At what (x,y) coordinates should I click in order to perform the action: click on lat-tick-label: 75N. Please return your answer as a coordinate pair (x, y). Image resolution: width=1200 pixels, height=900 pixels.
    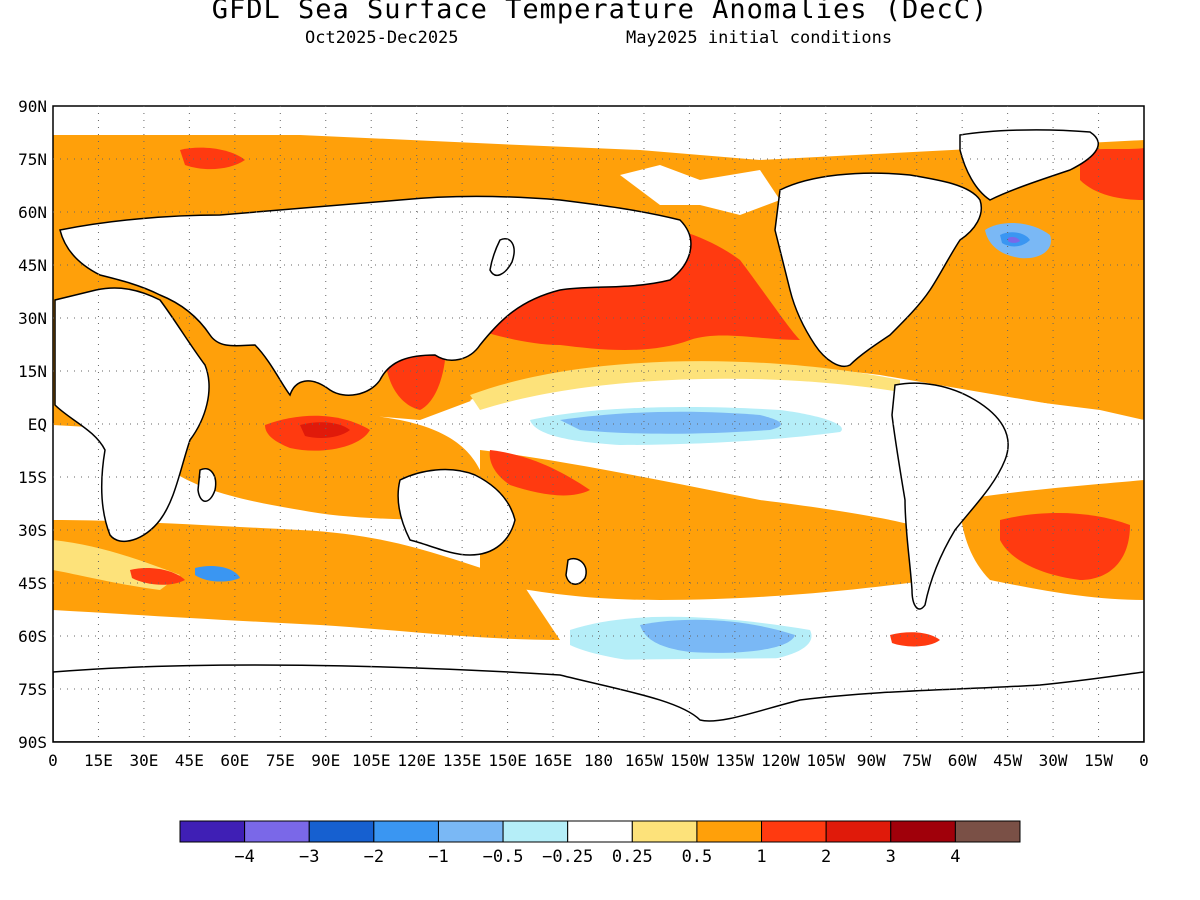
    Looking at the image, I should click on (32, 159).